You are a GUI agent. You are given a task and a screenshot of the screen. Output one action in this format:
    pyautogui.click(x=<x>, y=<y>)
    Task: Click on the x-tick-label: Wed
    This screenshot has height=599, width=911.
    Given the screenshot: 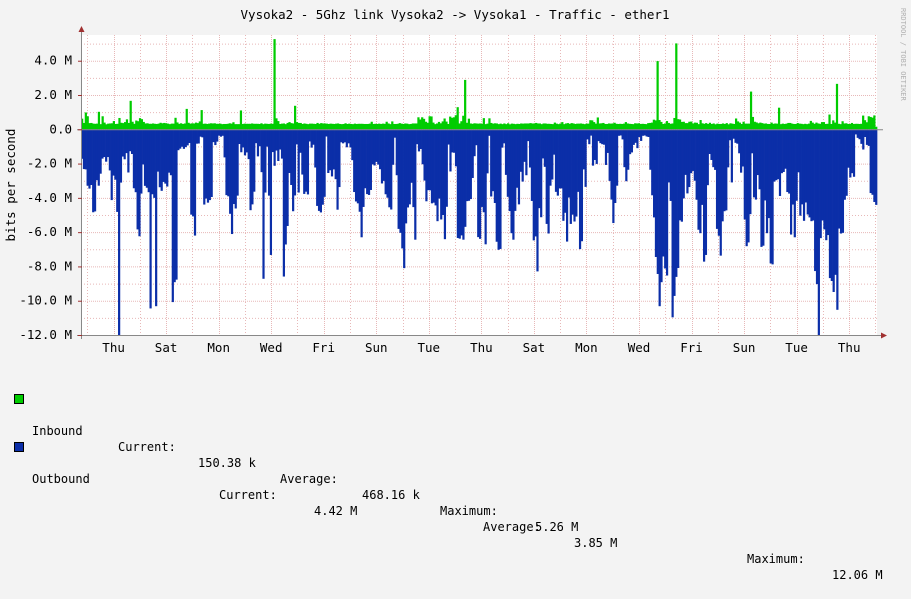 What is the action you would take?
    pyautogui.click(x=639, y=347)
    